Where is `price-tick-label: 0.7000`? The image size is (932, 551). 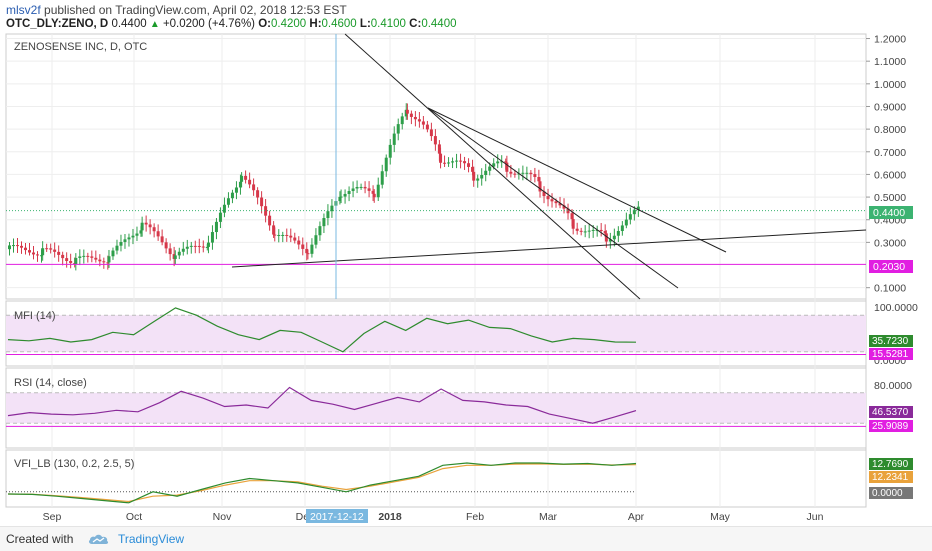 price-tick-label: 0.7000 is located at coordinates (890, 153).